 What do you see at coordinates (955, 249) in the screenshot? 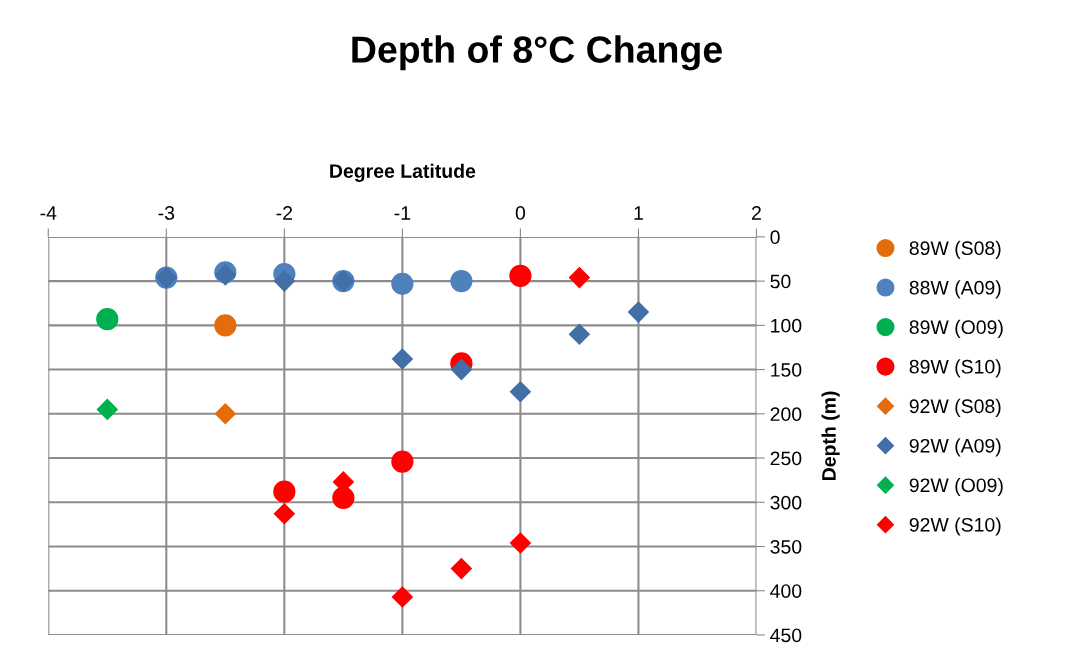
I see `legend-label: 89W (S08)` at bounding box center [955, 249].